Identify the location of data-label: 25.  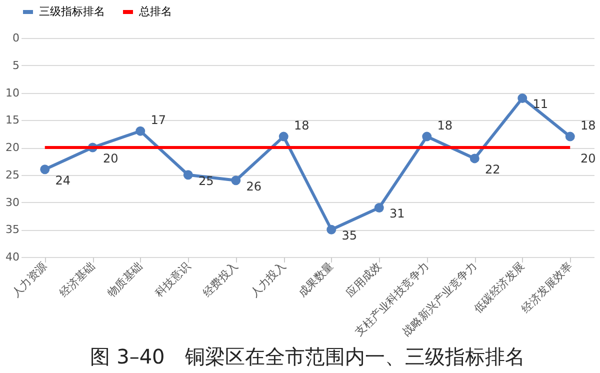
(206, 181).